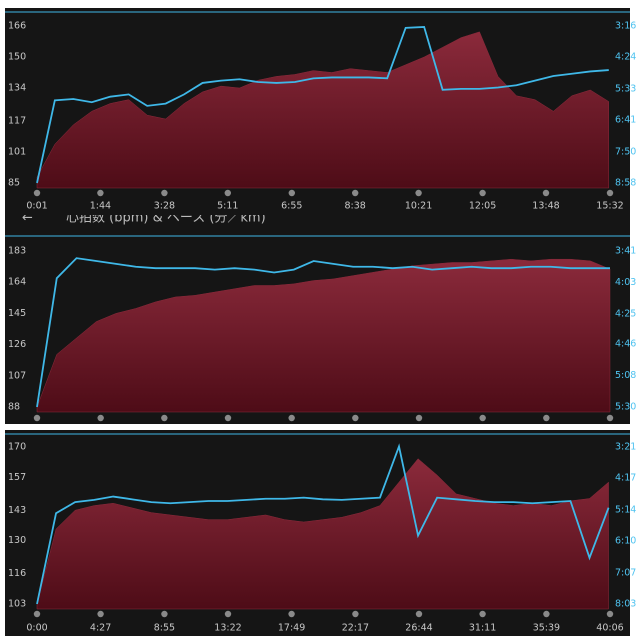 This screenshot has width=640, height=640. Describe the element at coordinates (17, 251) in the screenshot. I see `y-tick-label: 183` at that location.